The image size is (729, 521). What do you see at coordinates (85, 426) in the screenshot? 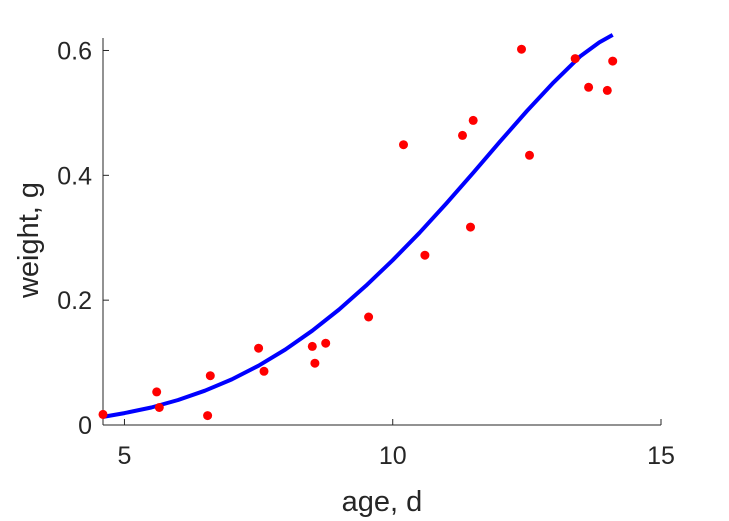
I see `y-tick-label: 0` at bounding box center [85, 426].